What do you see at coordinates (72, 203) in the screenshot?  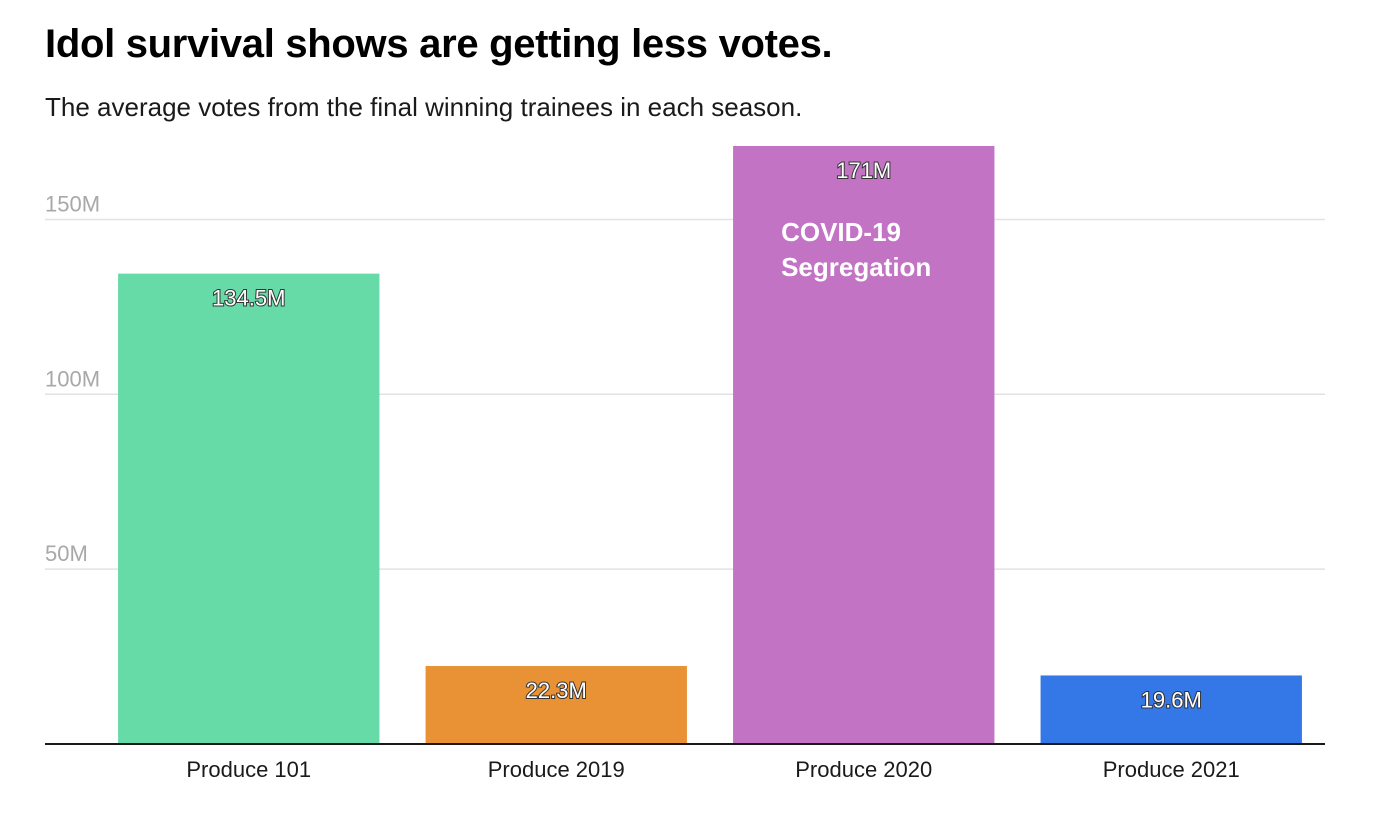 I see `y-tick-label: 150M` at bounding box center [72, 203].